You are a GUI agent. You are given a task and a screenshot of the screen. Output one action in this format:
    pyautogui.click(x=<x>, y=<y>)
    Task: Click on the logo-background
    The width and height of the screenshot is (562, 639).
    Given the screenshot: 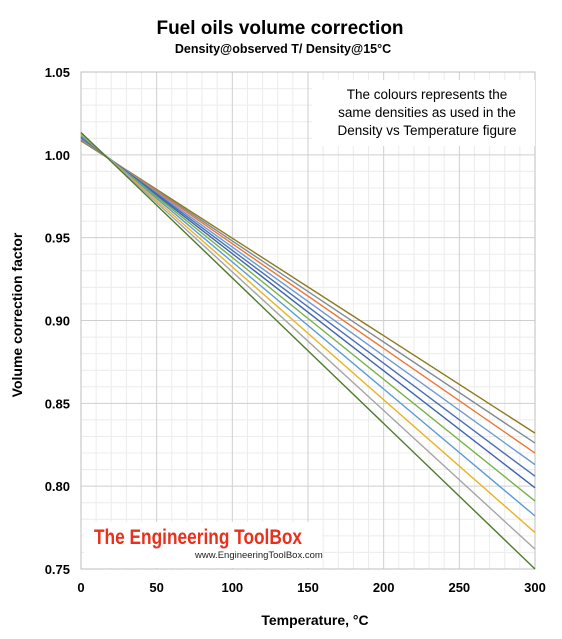 What is the action you would take?
    pyautogui.click(x=203, y=545)
    